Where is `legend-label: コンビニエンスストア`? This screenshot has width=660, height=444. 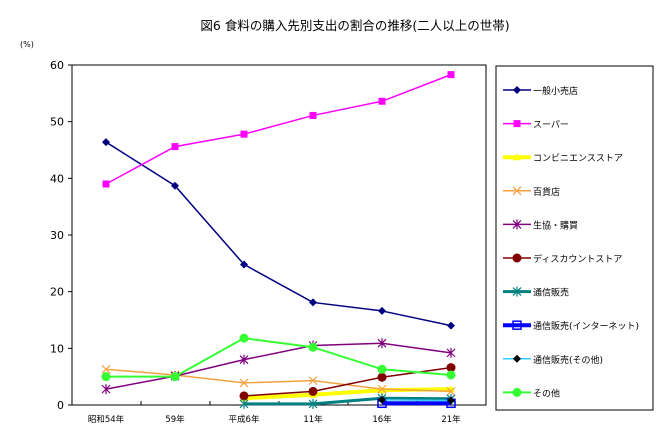
legend-label: コンビニエンスストア is located at coordinates (578, 158).